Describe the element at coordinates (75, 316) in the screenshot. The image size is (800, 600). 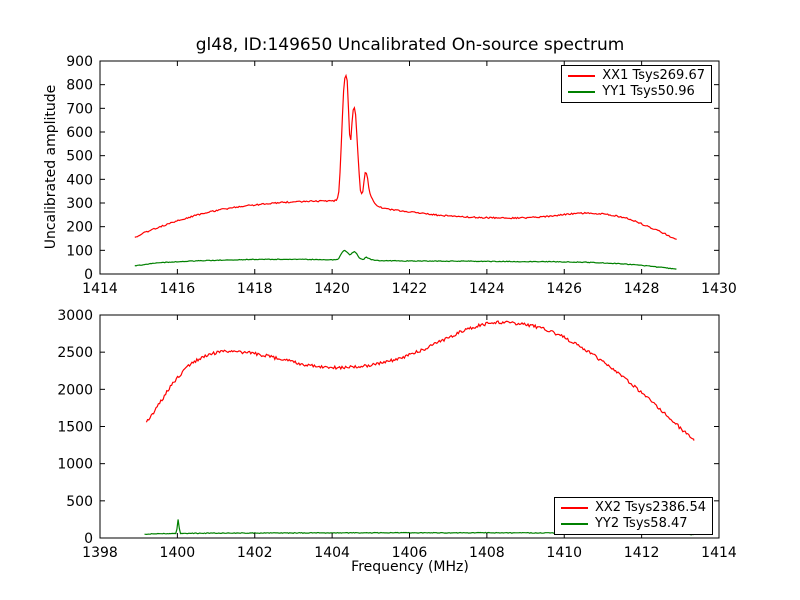
I see `y-tick-label: 3000` at that location.